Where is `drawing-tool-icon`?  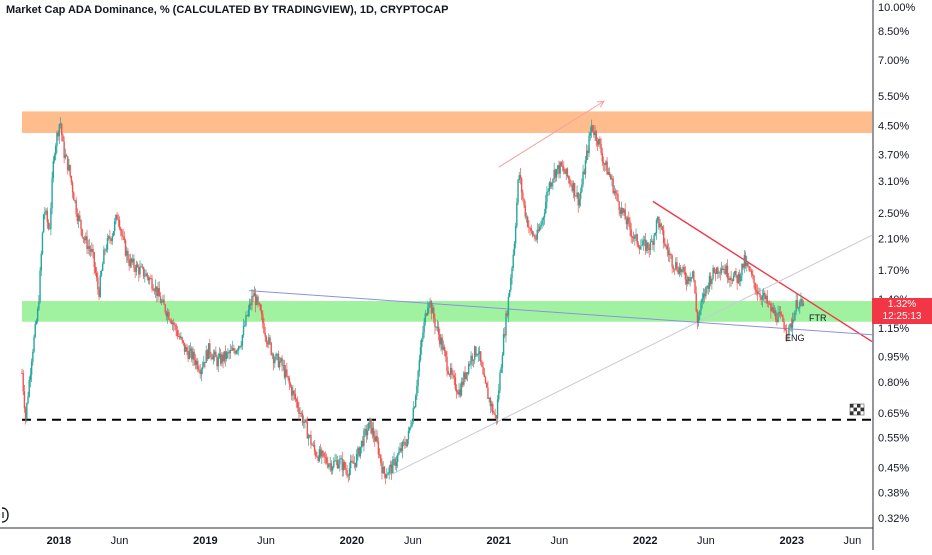
drawing-tool-icon is located at coordinates (5, 515).